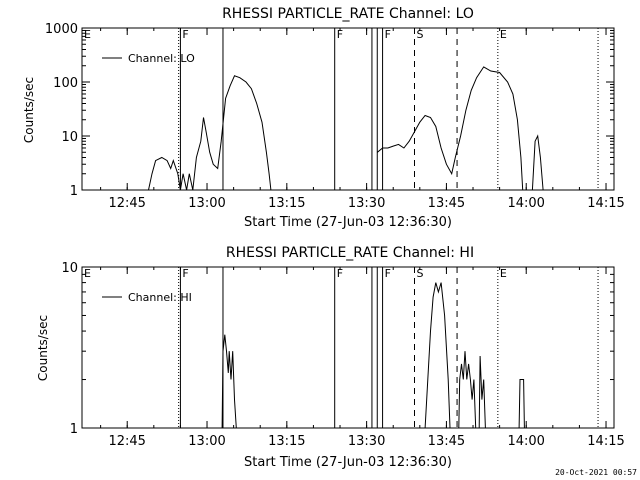 The image size is (640, 480). Describe the element at coordinates (74, 429) in the screenshot. I see `y-tick-label-hi: 1` at that location.